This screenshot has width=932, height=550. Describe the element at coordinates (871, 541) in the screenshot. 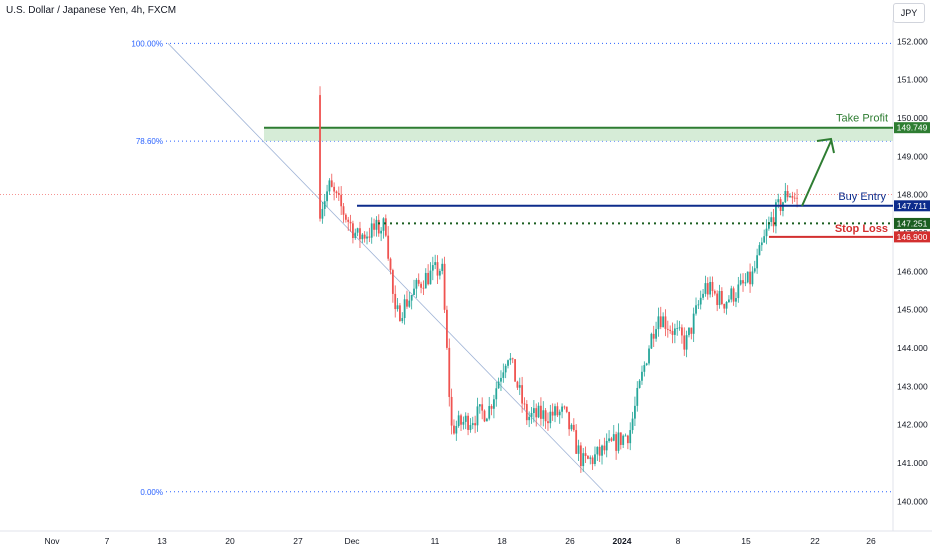

I see `time-tick-label: 26` at that location.